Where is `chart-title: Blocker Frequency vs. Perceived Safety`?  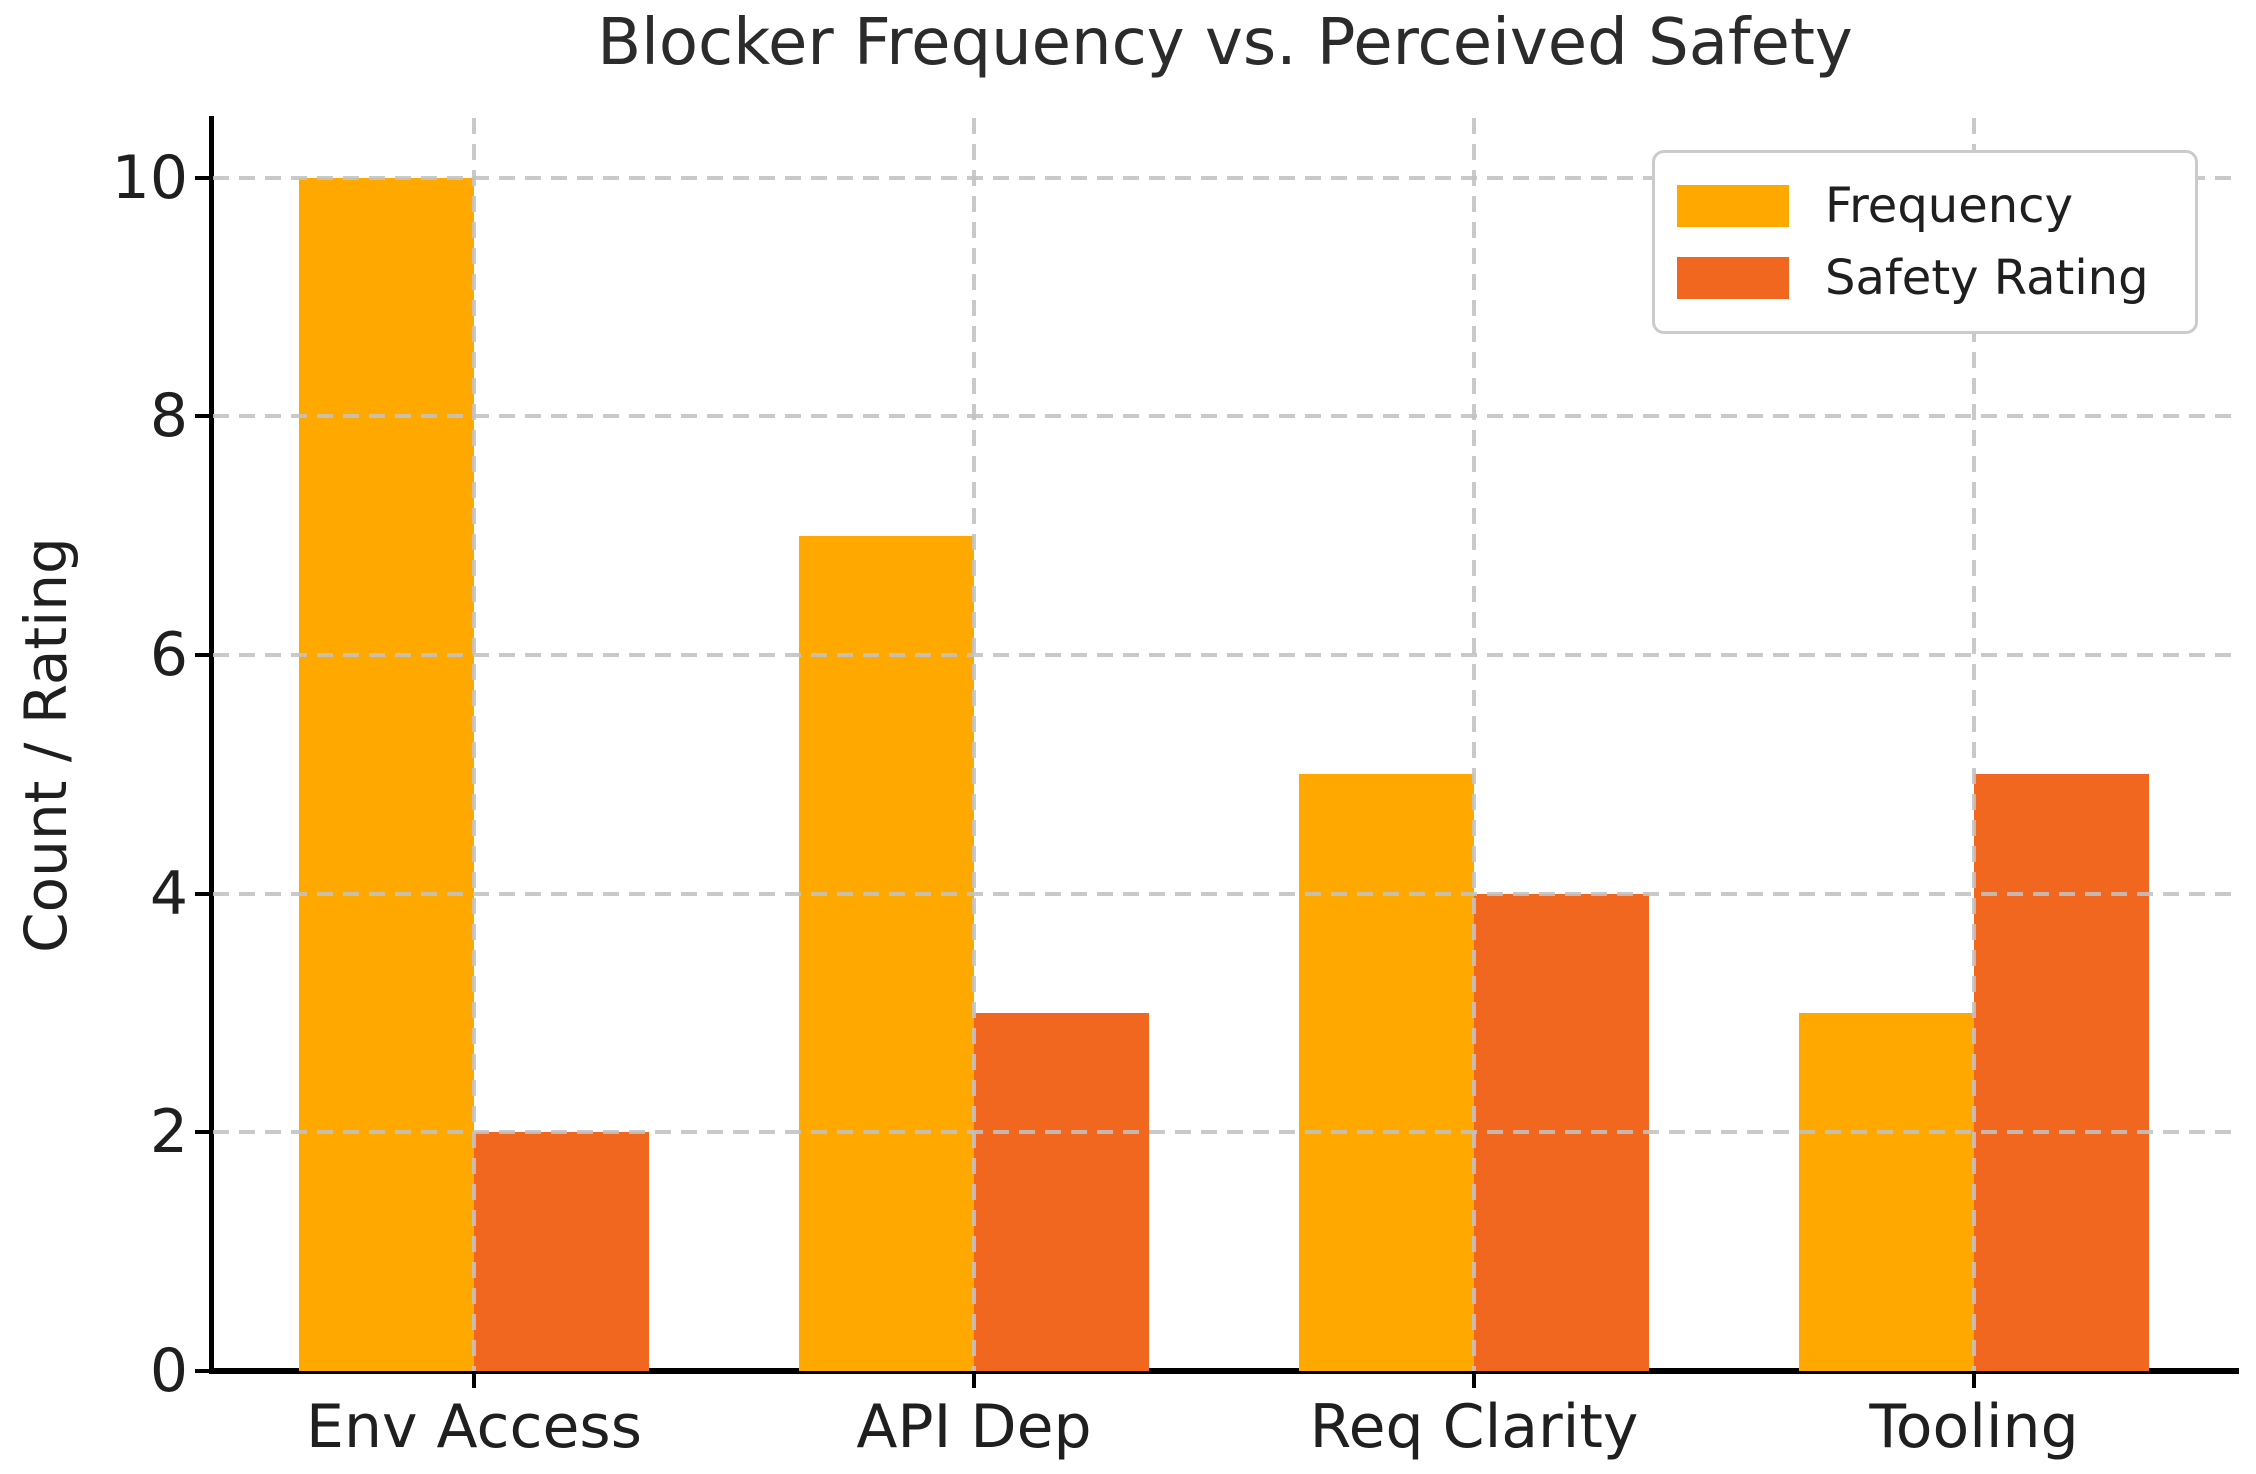 chart-title: Blocker Frequency vs. Perceived Safety is located at coordinates (1225, 43).